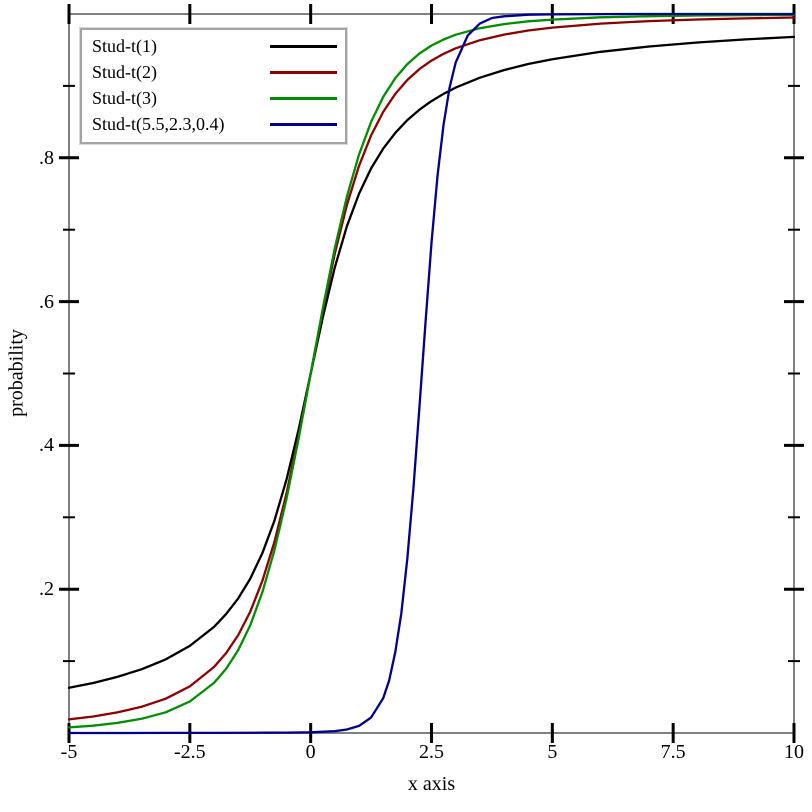 The image size is (812, 812). Describe the element at coordinates (124, 71) in the screenshot. I see `legend-label: Stud-t(2)` at that location.